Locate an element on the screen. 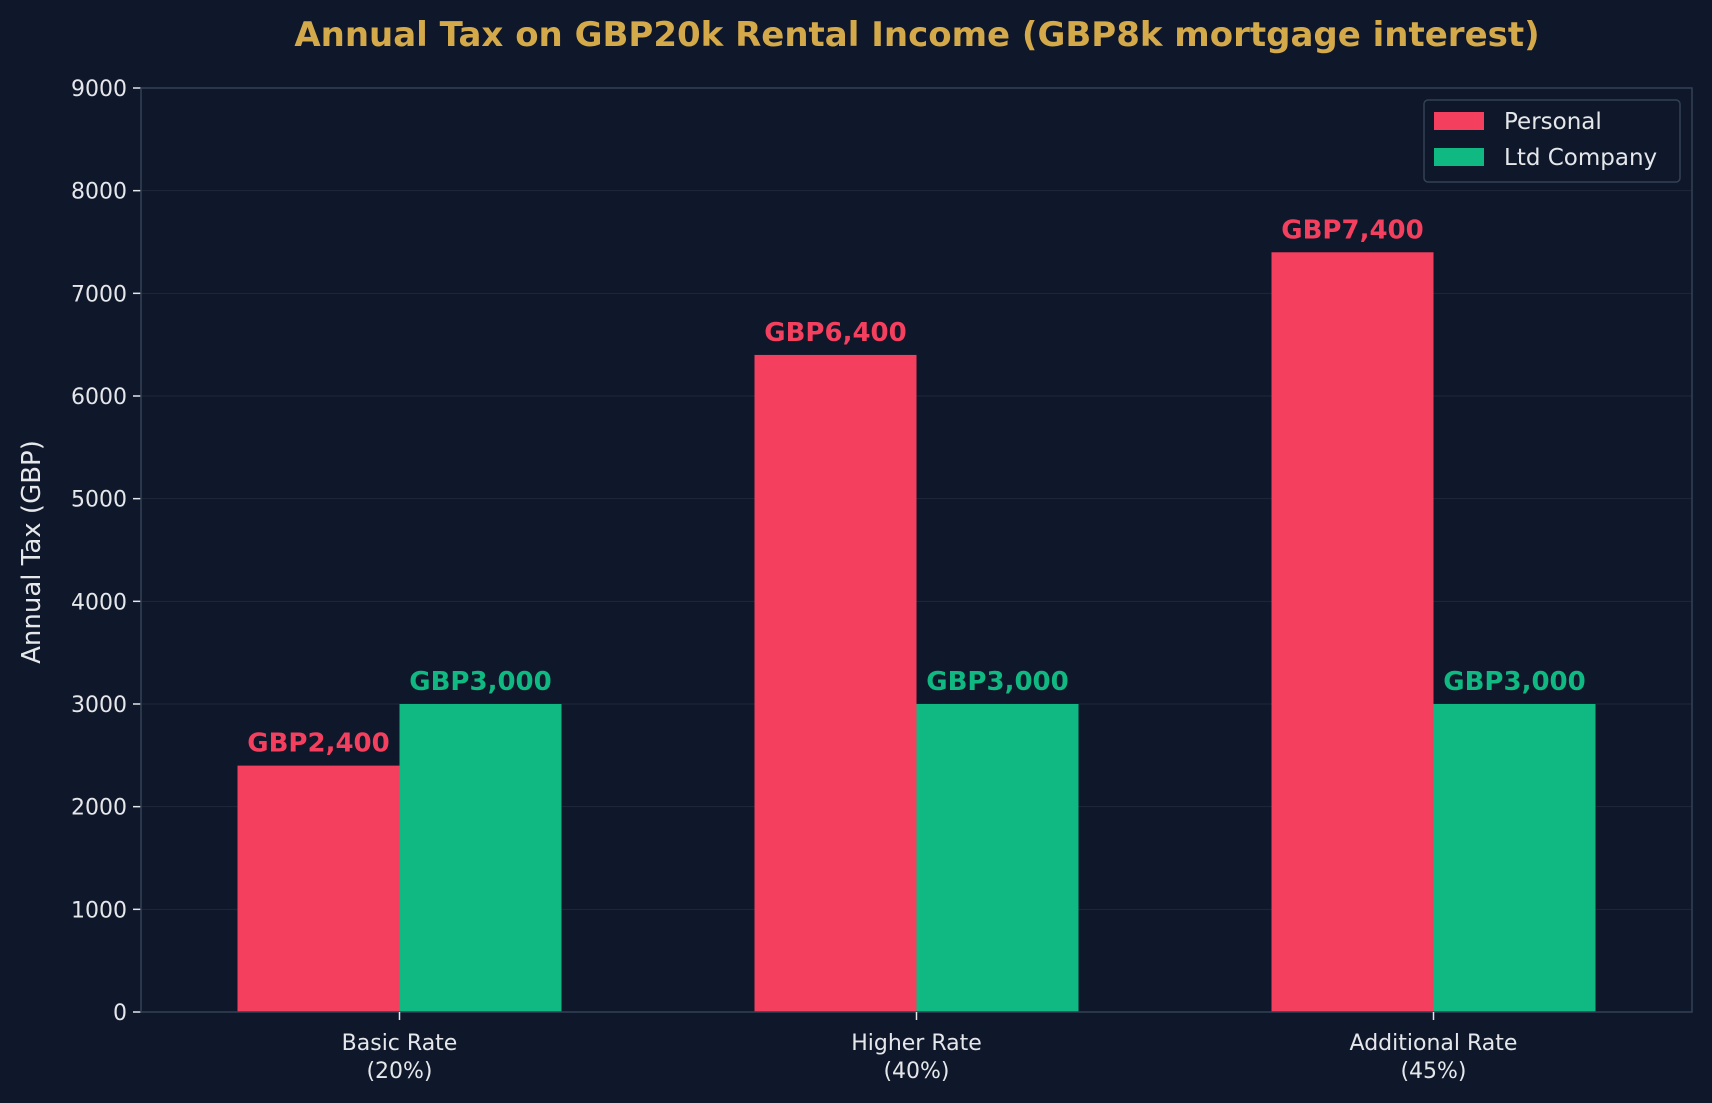 This screenshot has width=1712, height=1103. y-tick-label: 1000 is located at coordinates (99, 910).